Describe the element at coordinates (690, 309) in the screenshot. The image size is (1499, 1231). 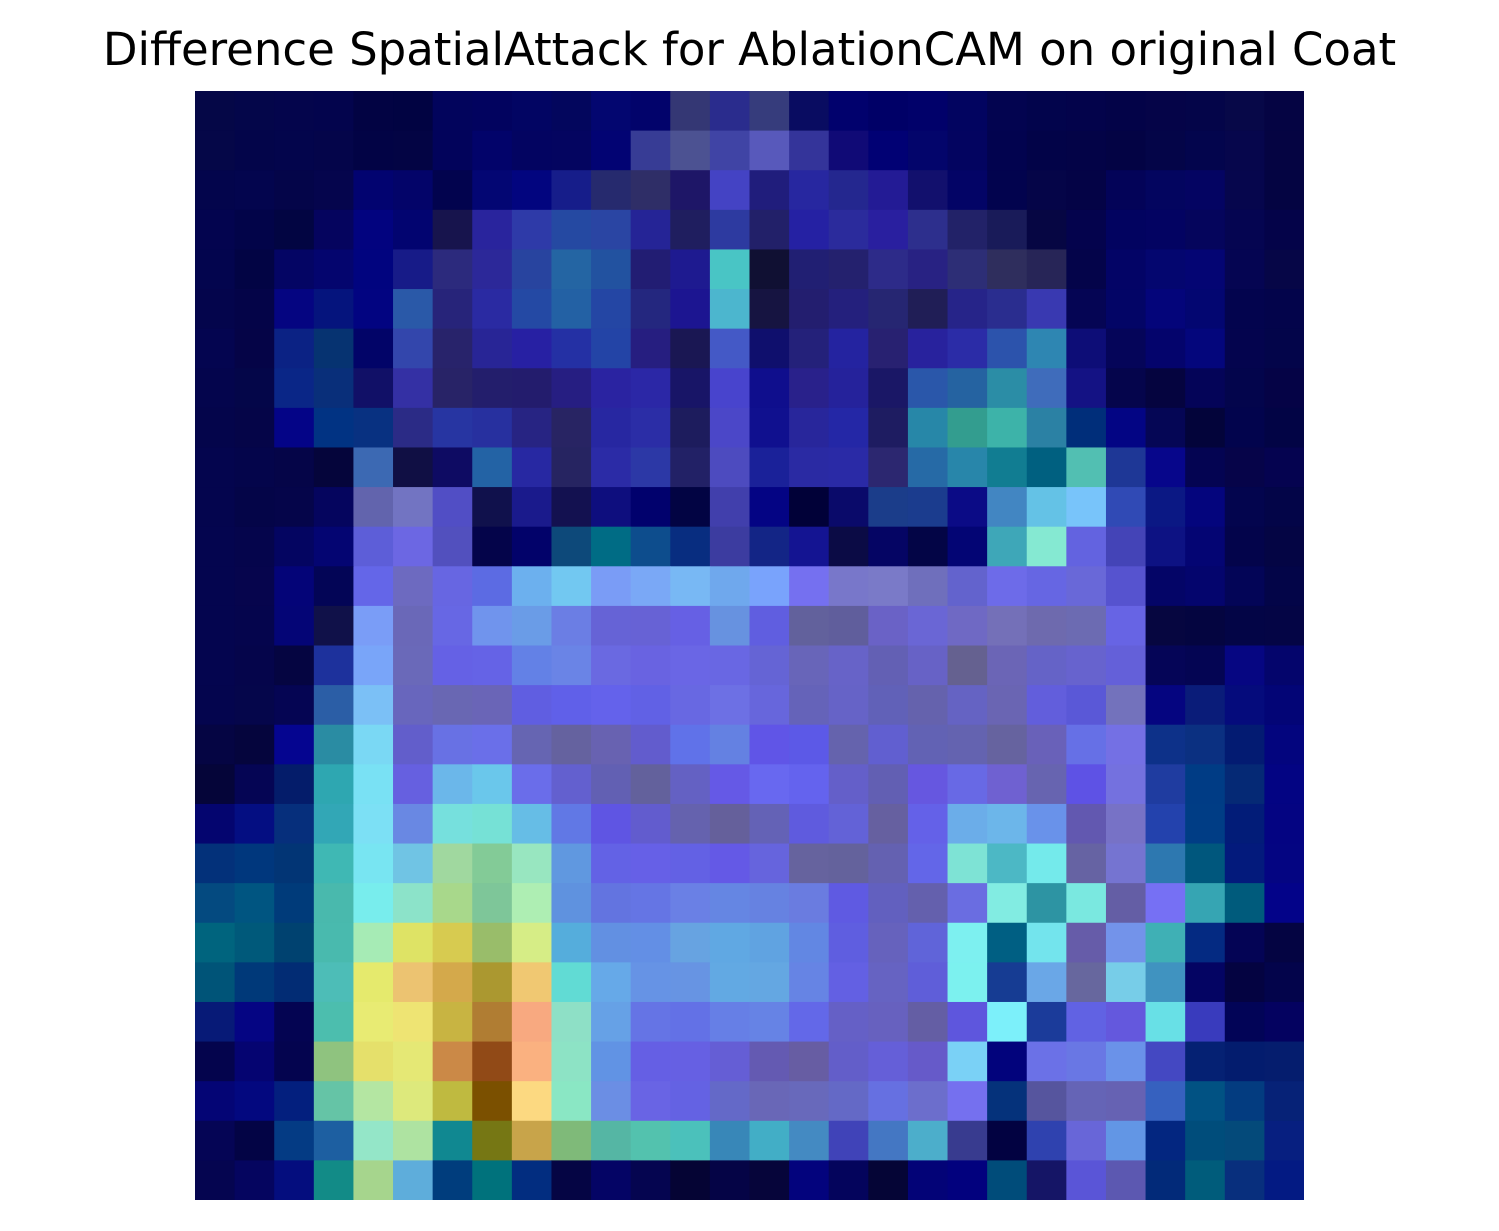
I see `heatmap-cell-r5-c12` at that location.